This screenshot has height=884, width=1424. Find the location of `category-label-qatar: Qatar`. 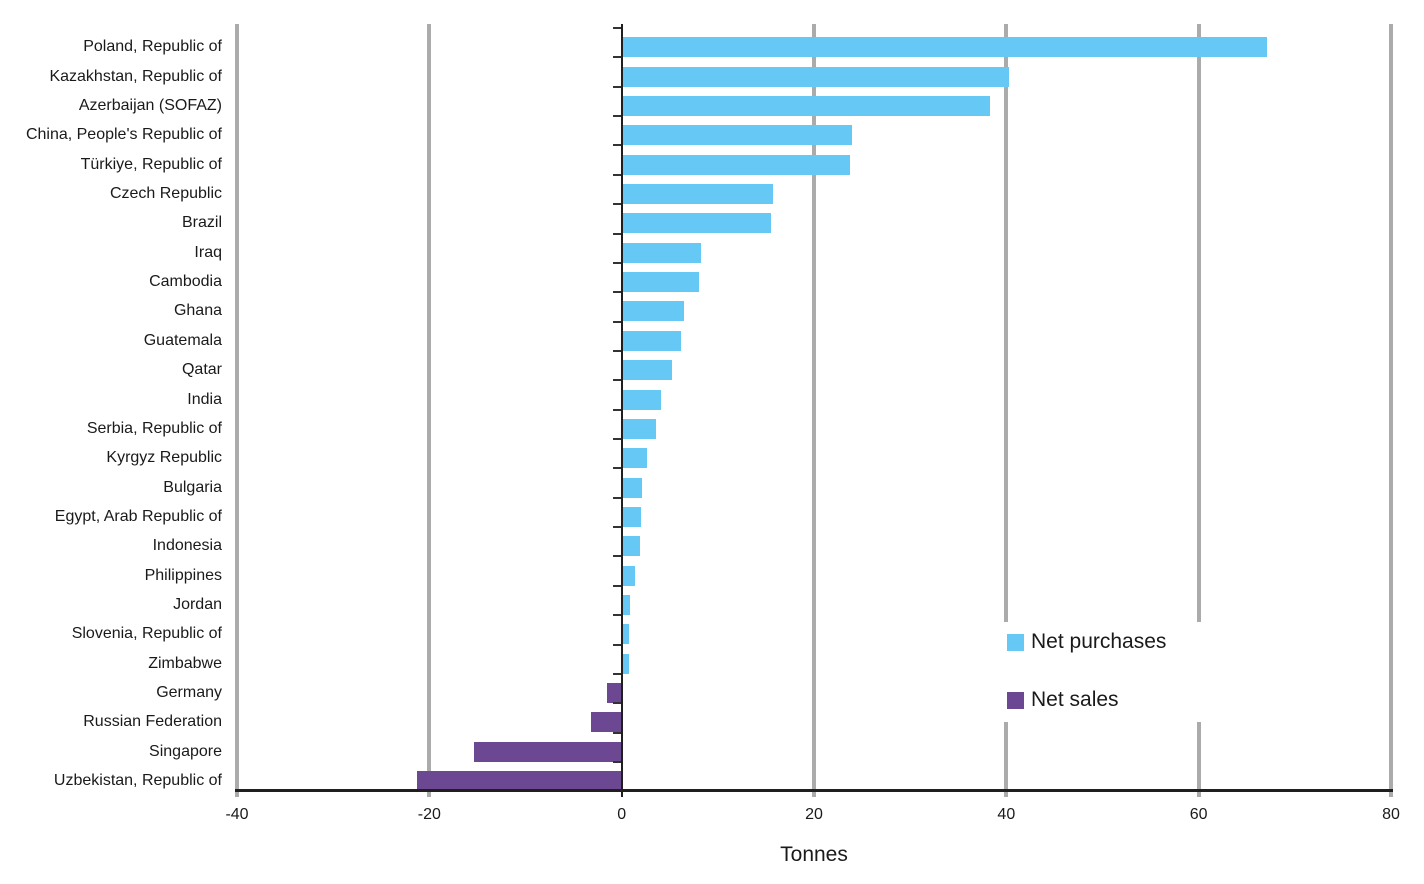

category-label-qatar: Qatar is located at coordinates (201, 370).